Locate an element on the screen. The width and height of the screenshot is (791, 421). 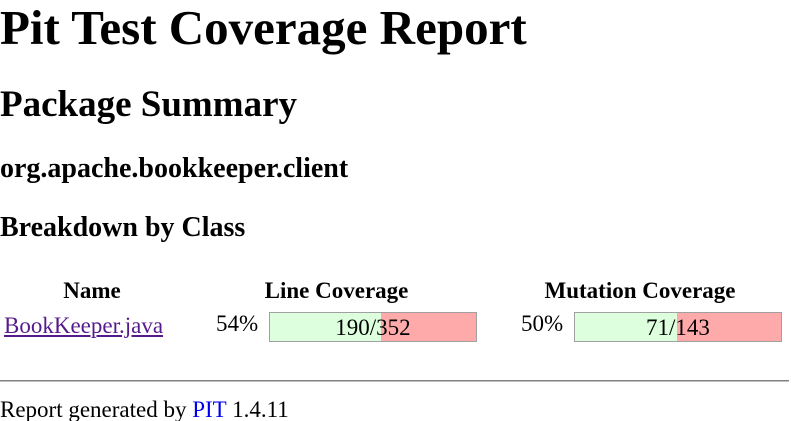
line-coverage-percent: 54% is located at coordinates (237, 323).